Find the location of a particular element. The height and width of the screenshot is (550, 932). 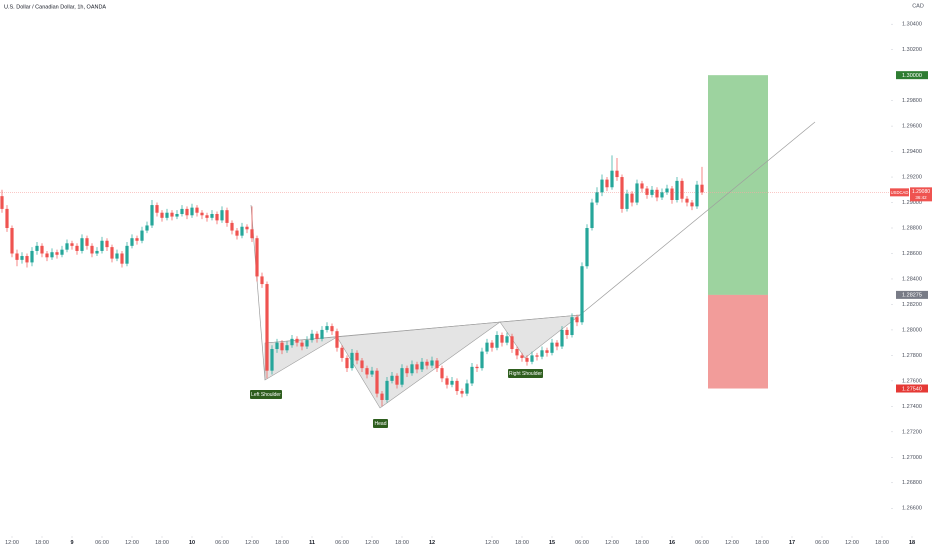

price-tag is located at coordinates (912, 75).